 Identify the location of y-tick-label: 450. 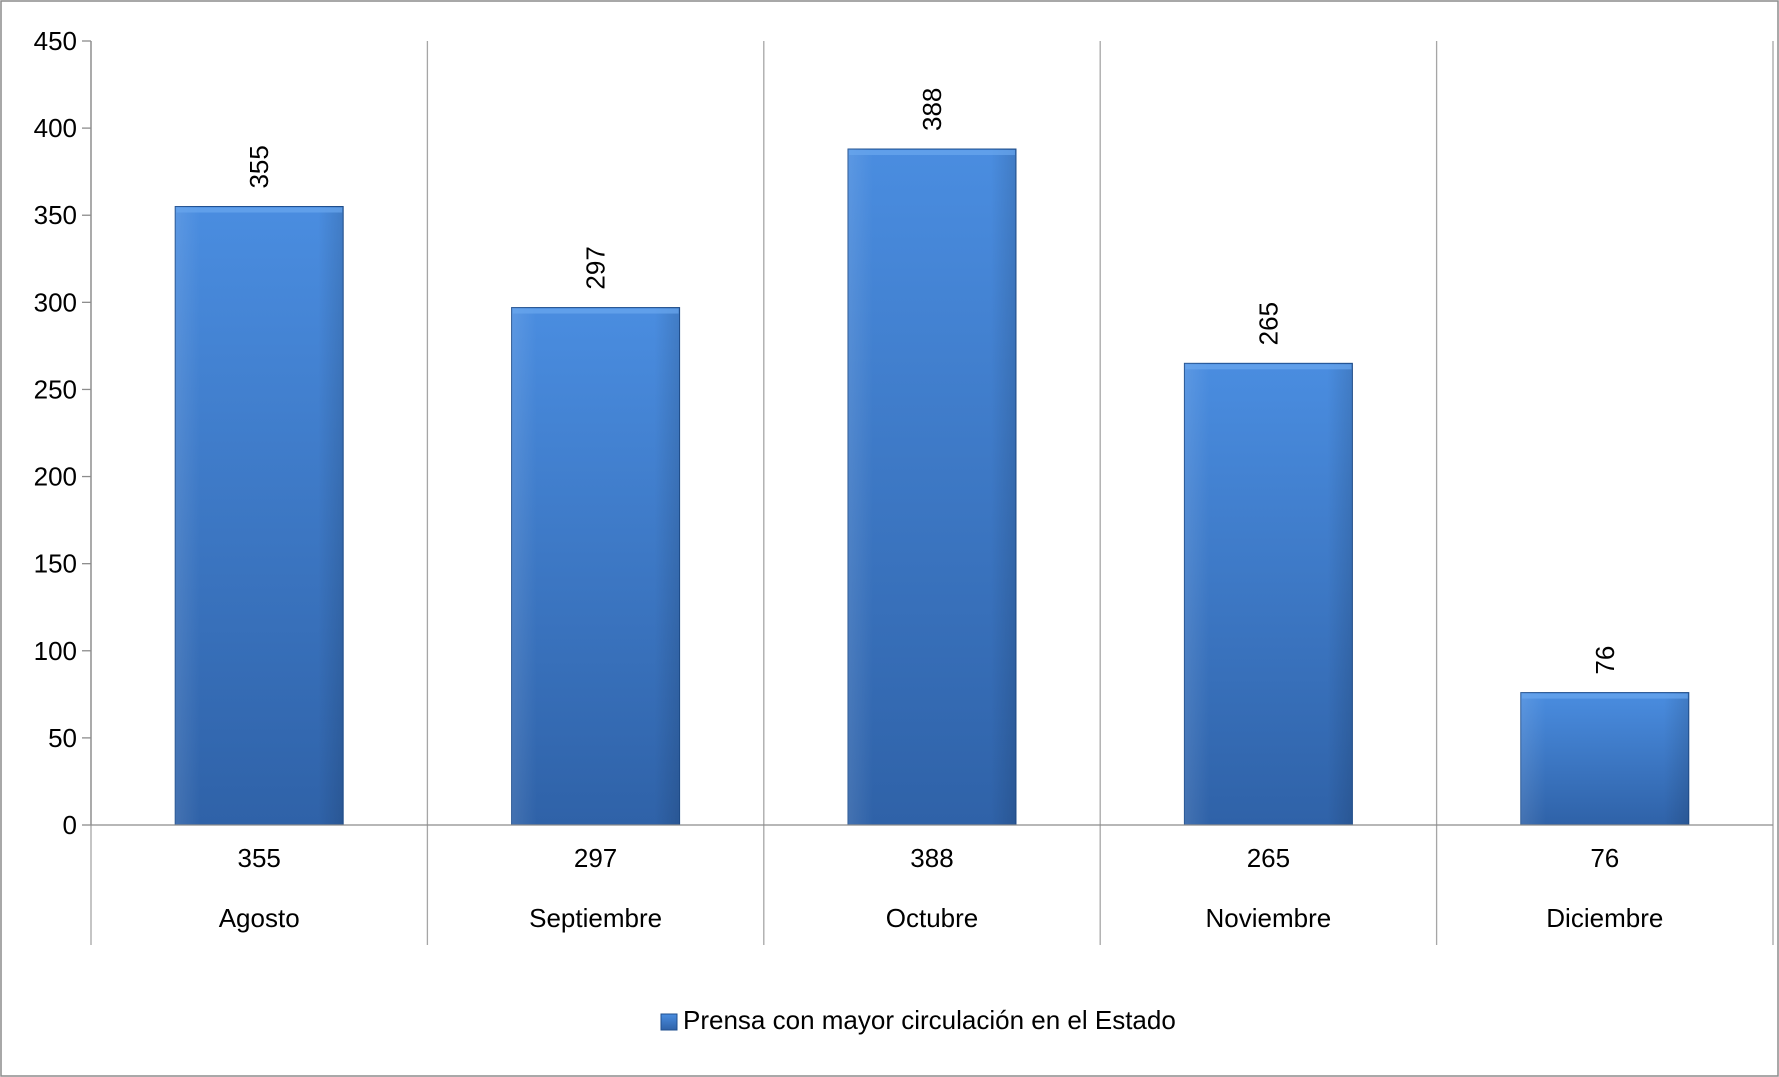
(55, 41).